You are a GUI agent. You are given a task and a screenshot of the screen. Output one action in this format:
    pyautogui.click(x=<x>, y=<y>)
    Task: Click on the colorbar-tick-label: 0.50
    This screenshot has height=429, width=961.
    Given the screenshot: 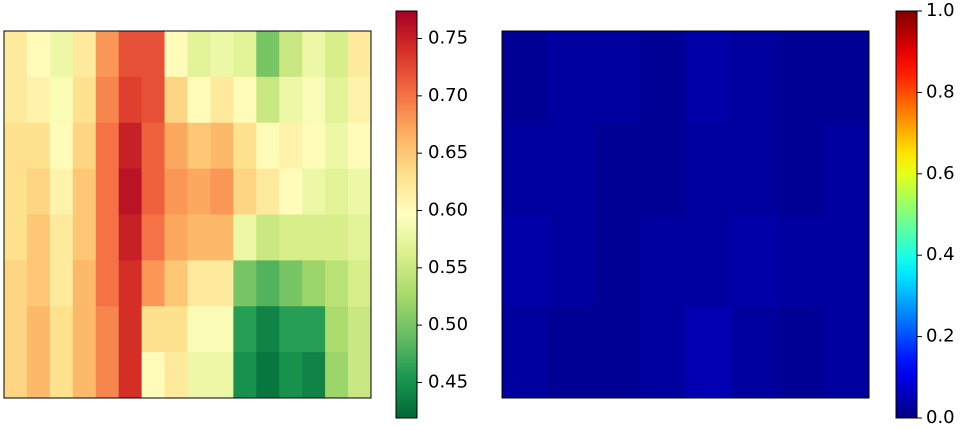 What is the action you would take?
    pyautogui.click(x=448, y=324)
    